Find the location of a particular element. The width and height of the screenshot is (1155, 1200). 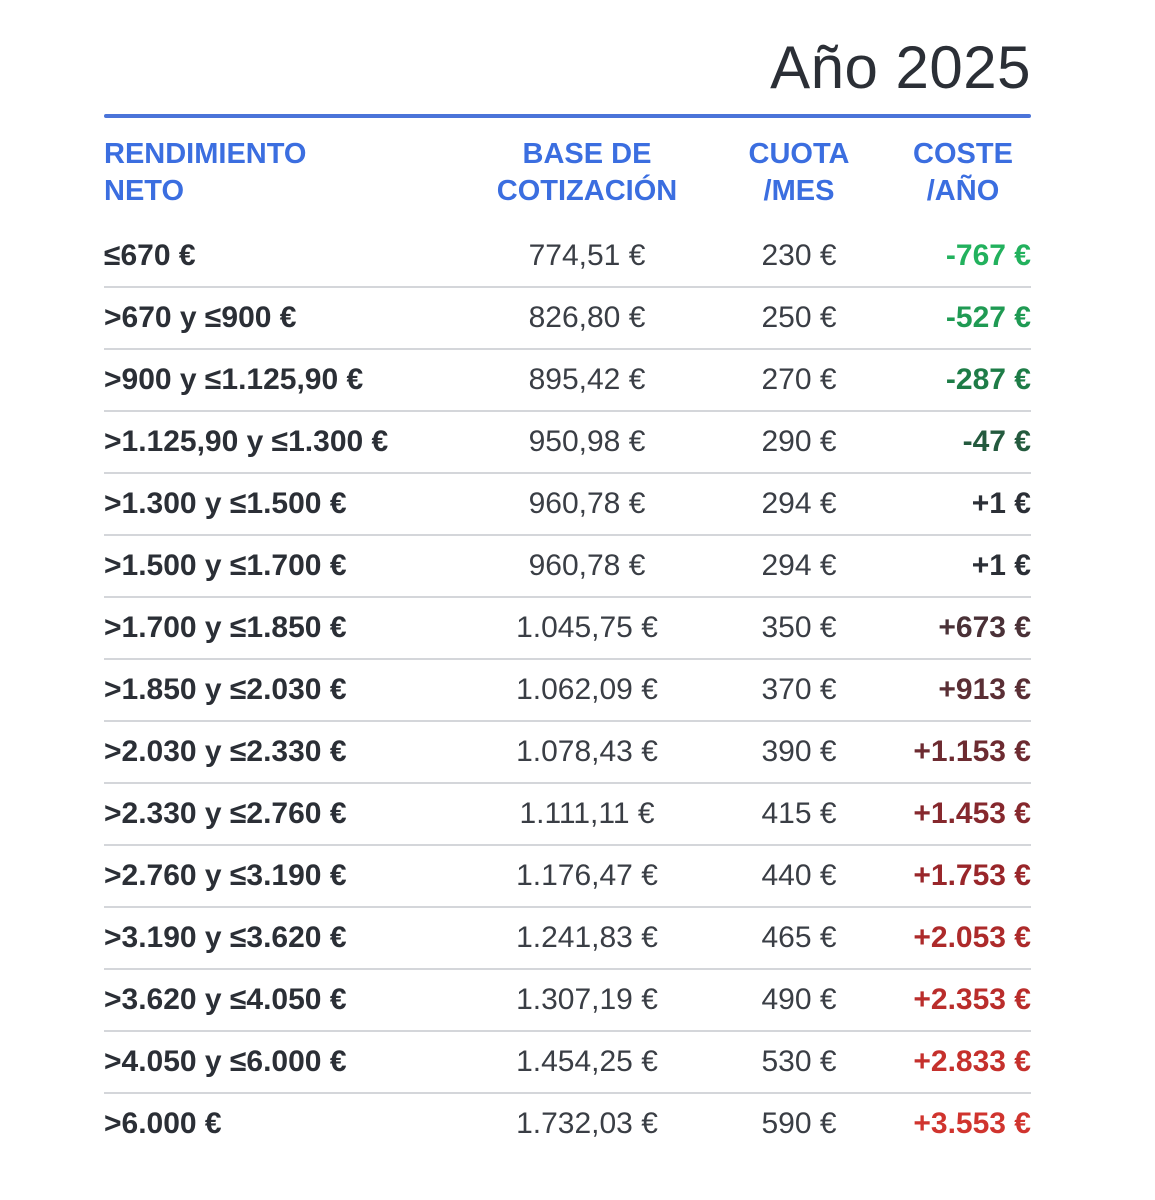

table-row: >2.330 y ≤2.760 € 1.111,11 € 415 € +1.453 € is located at coordinates (567, 815).